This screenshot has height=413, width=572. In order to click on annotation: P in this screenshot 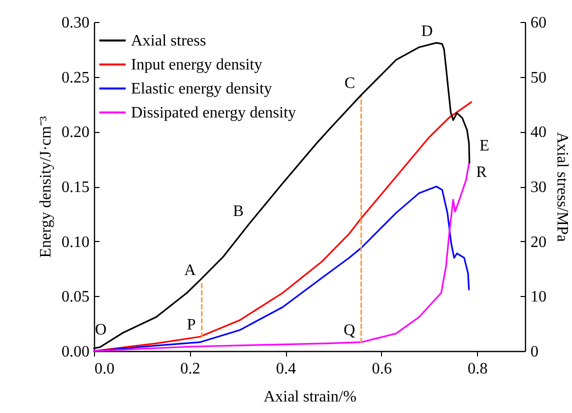, I will do `click(191, 325)`.